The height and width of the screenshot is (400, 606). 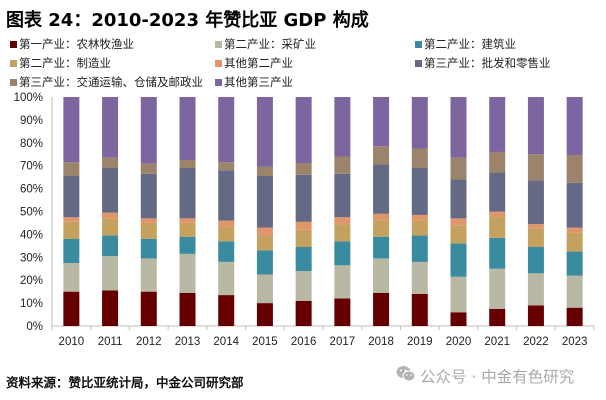 What do you see at coordinates (465, 44) in the screenshot?
I see `legend-item: 第二产业：建筑业` at bounding box center [465, 44].